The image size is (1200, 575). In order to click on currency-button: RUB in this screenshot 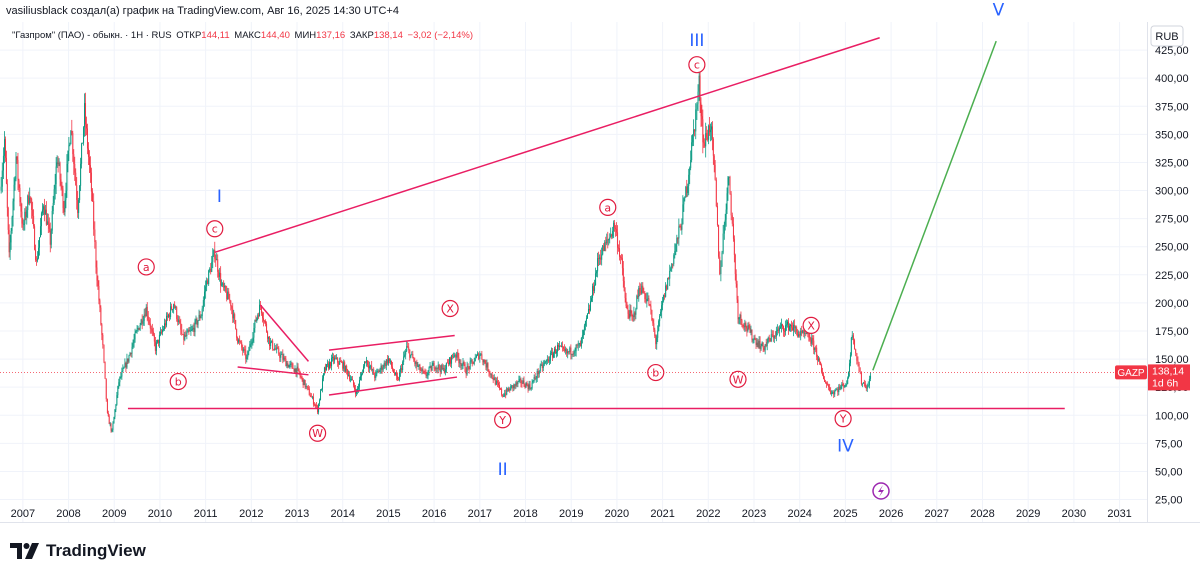, I will do `click(1167, 36)`.